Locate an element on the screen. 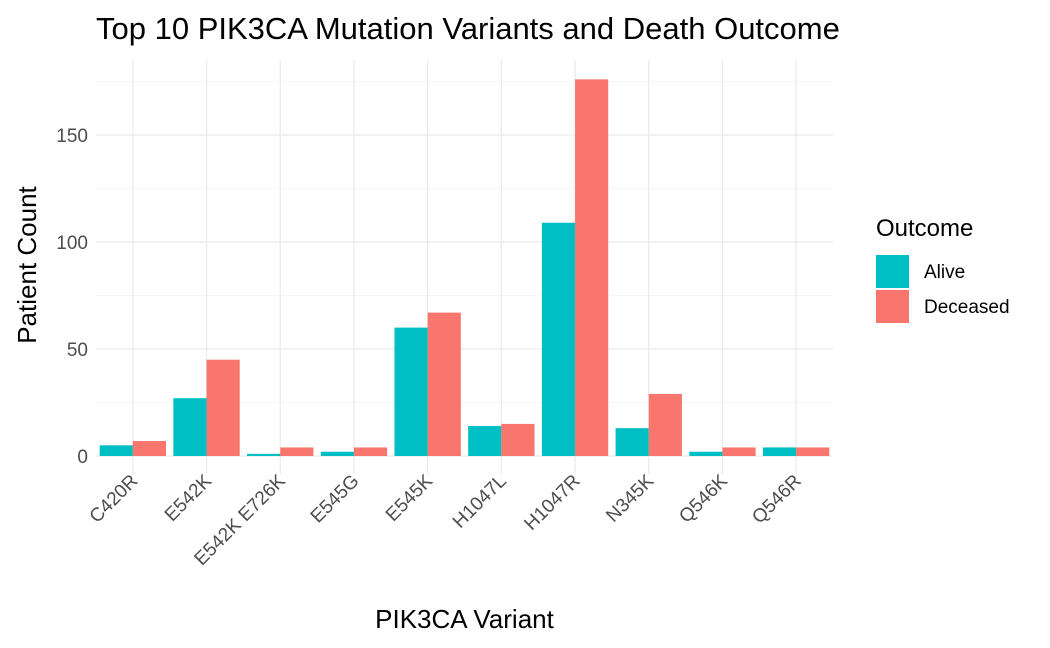 This screenshot has width=1050, height=648. bar-alive-q546r is located at coordinates (779, 451).